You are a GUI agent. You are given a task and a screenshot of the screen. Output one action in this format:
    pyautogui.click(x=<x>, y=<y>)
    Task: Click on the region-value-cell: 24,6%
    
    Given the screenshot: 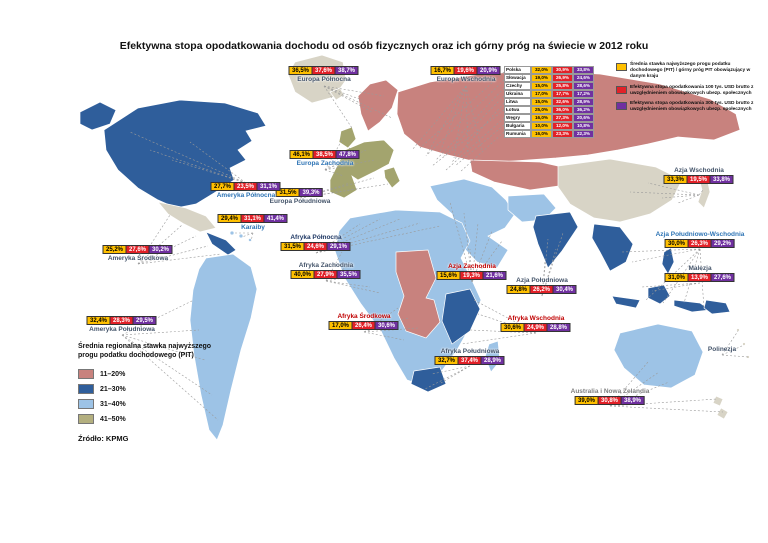 What is the action you would take?
    pyautogui.click(x=315, y=246)
    